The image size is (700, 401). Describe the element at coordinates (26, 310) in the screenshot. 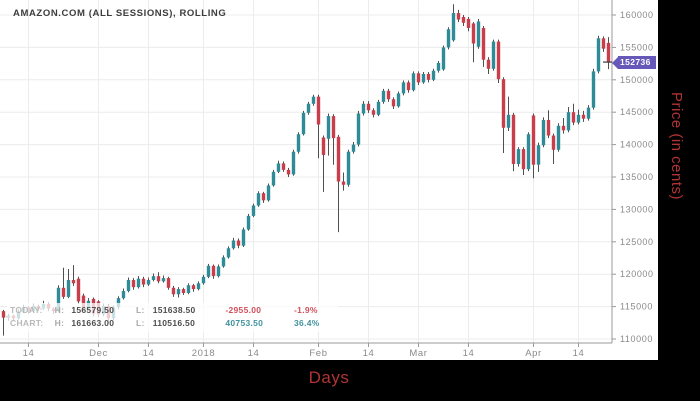

I see `today-label: TODAY:` at that location.